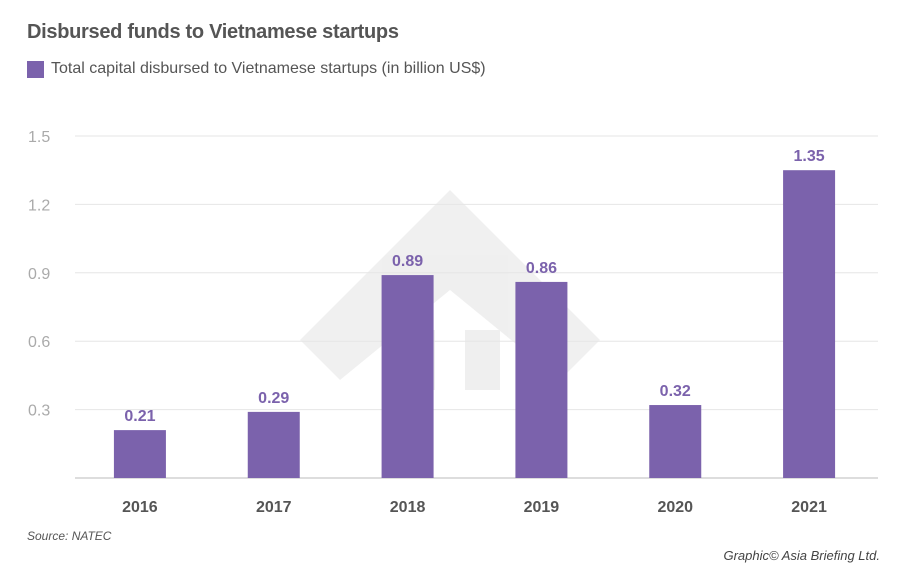 This screenshot has width=900, height=585. What do you see at coordinates (273, 398) in the screenshot?
I see `data-label: 0.29` at bounding box center [273, 398].